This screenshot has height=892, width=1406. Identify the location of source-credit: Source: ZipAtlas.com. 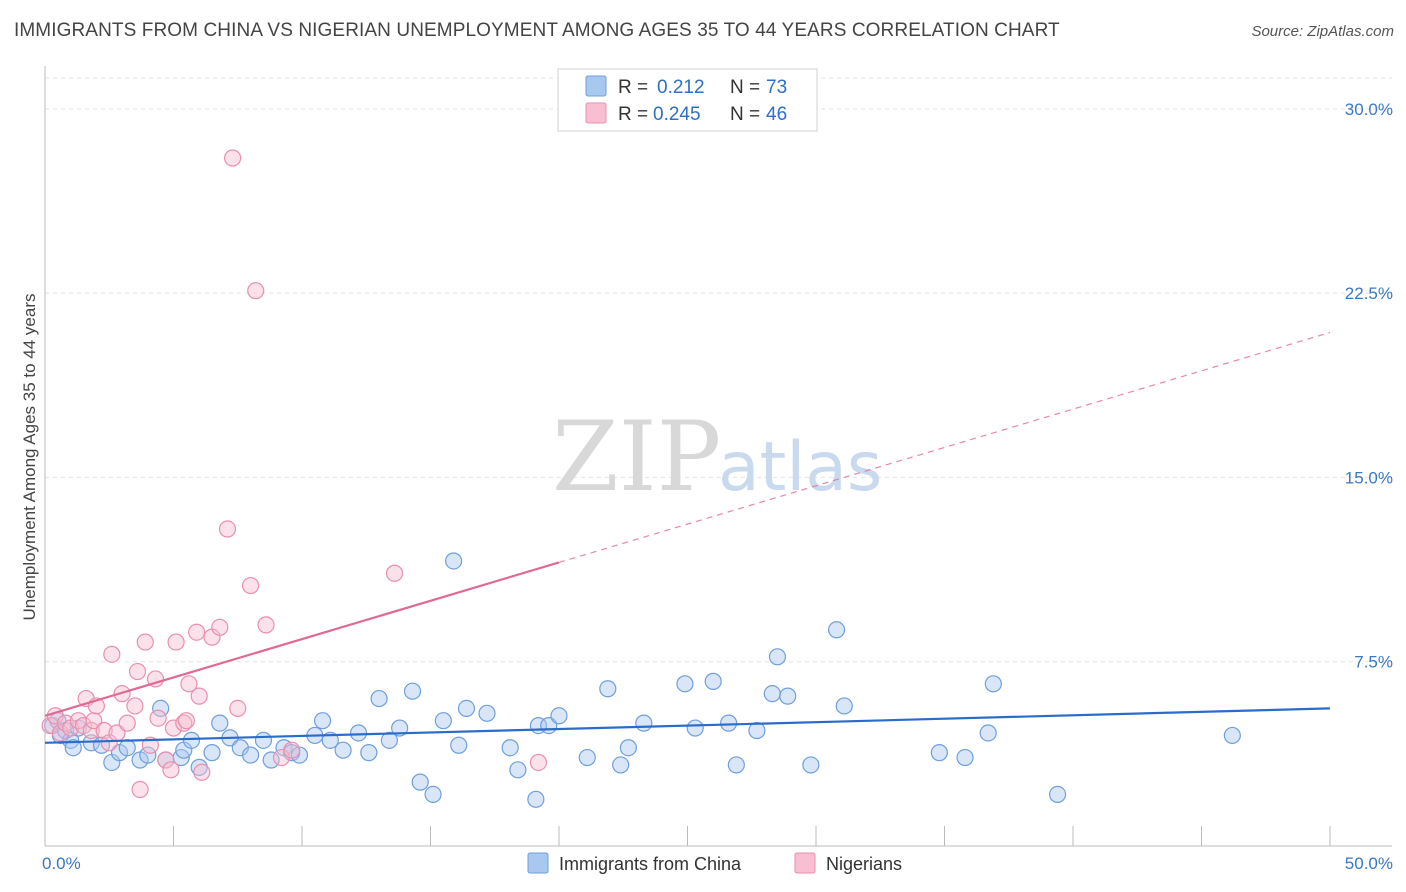
(1322, 31).